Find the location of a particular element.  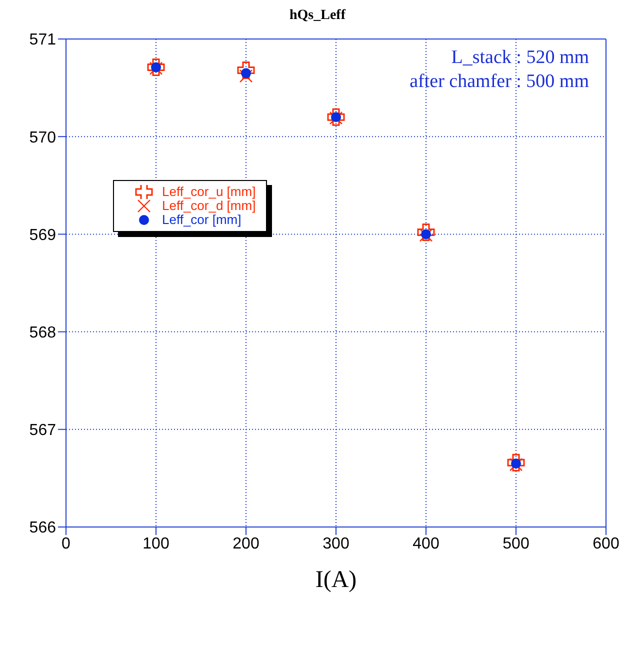

y-tick-label: 567 is located at coordinates (42, 431).